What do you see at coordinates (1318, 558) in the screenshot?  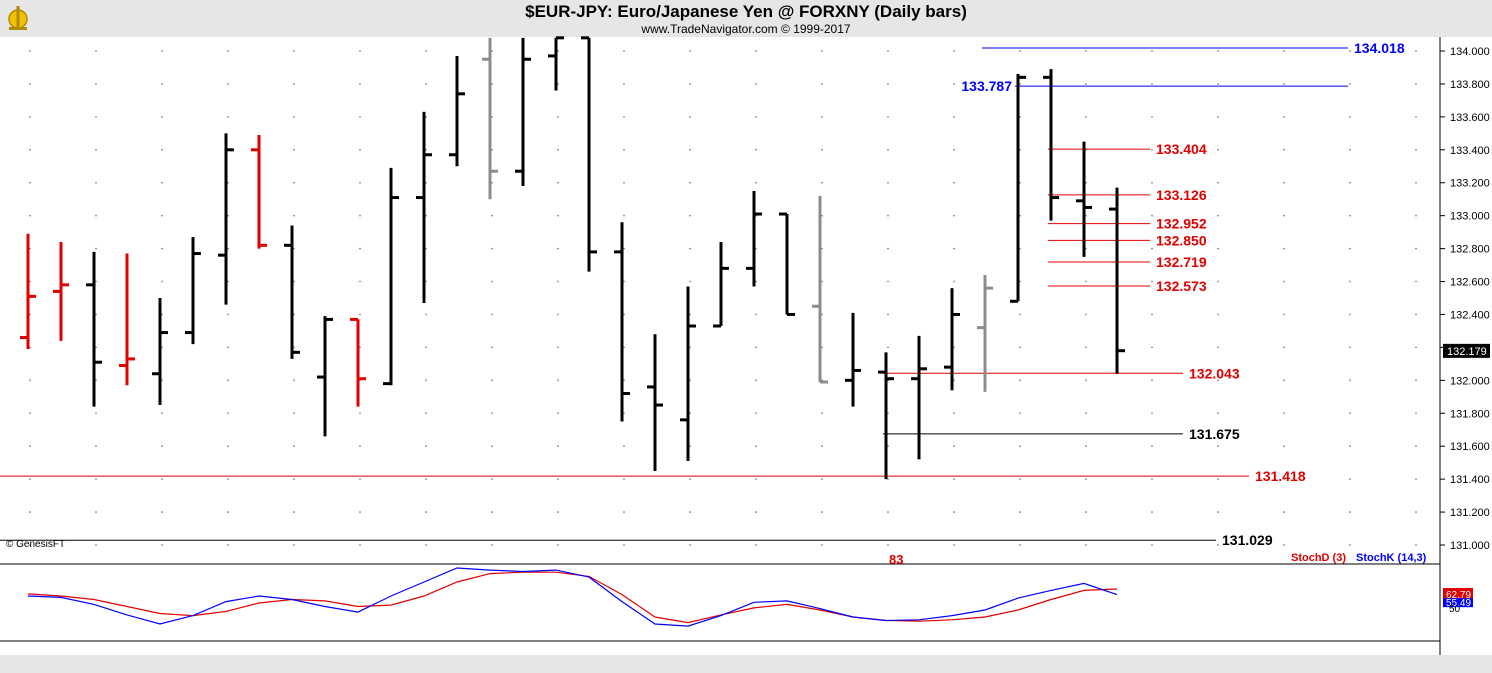 I see `stoch-d-legend: StochD (3)` at bounding box center [1318, 558].